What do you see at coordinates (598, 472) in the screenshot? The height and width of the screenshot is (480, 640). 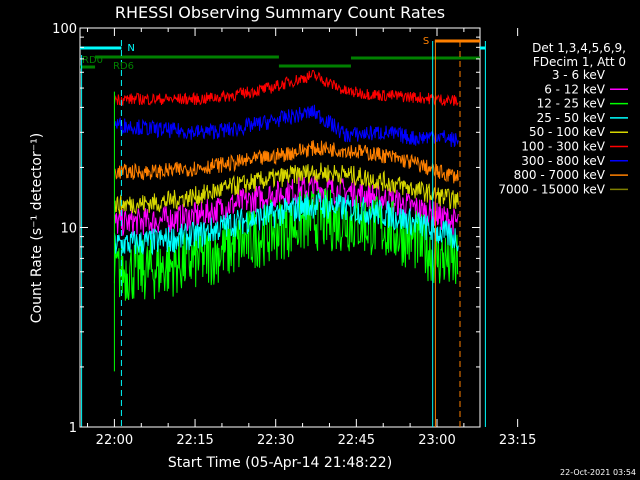 I see `date-stamp: 22-Oct-2021 03:54` at bounding box center [598, 472].